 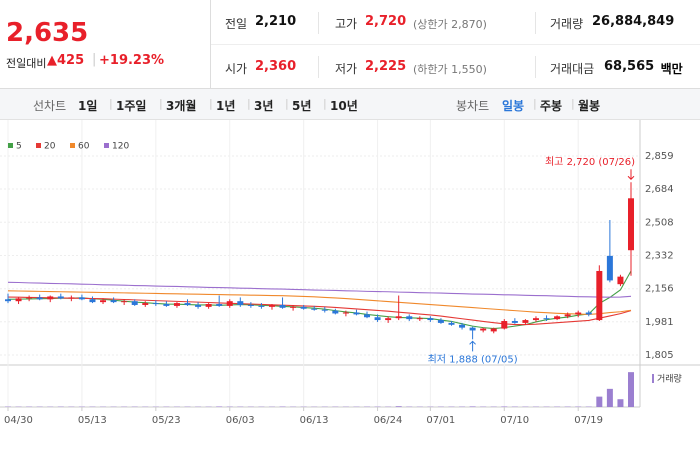 What do you see at coordinates (166, 420) in the screenshot?
I see `x-tick-label: 05/23` at bounding box center [166, 420].